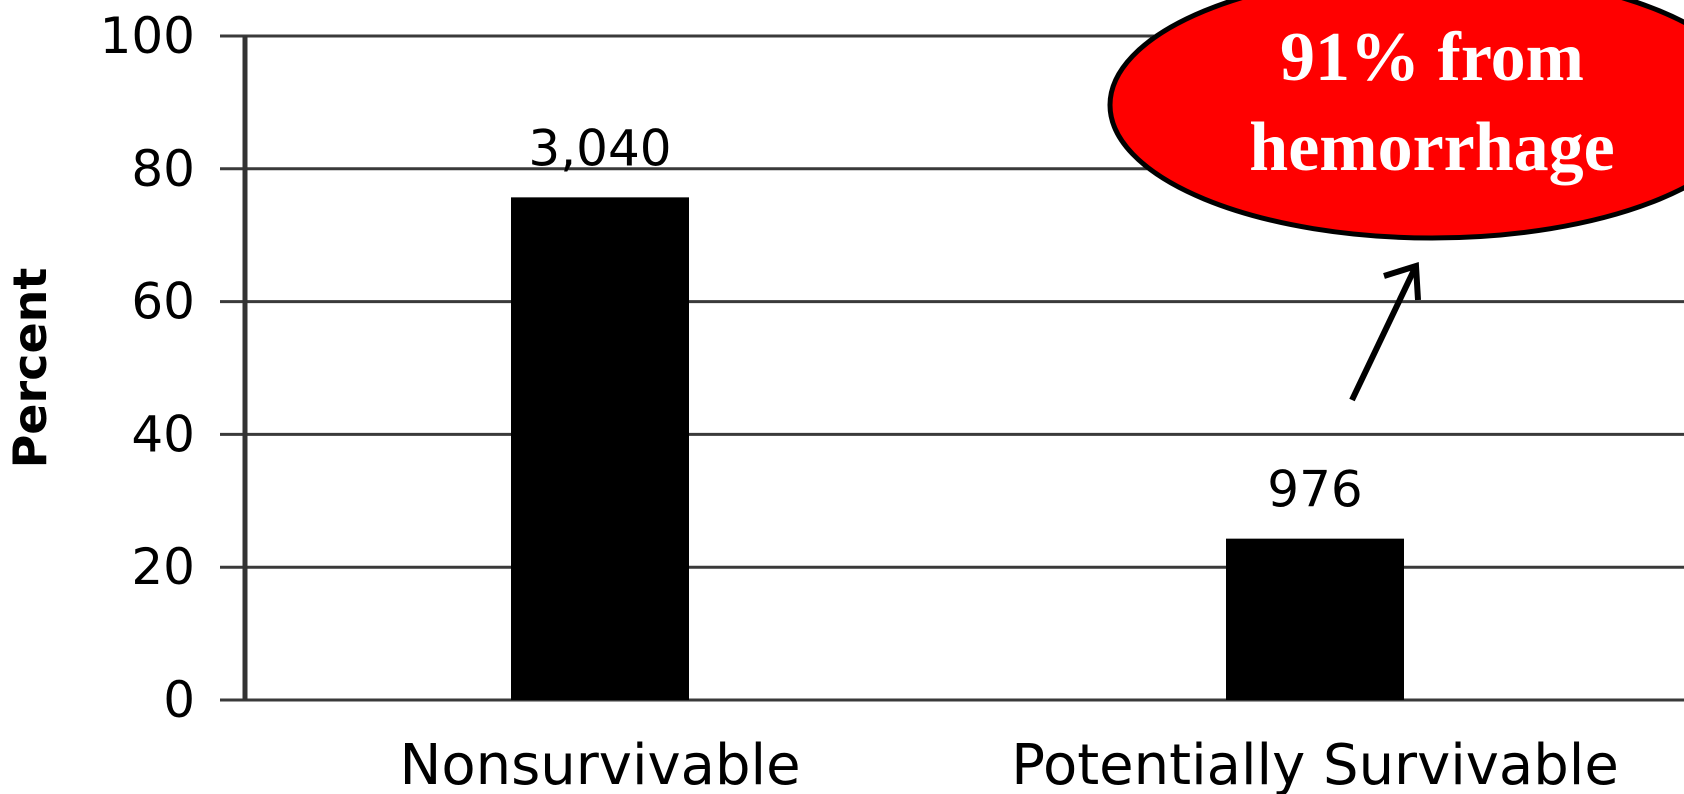  I want to click on callout-text-line-2: hemorrhage, so click(1431, 147).